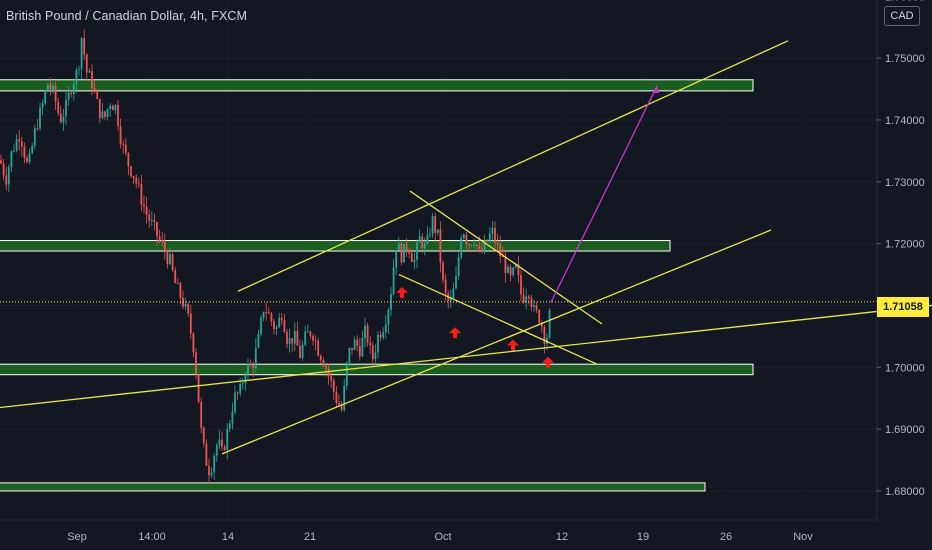 Image resolution: width=932 pixels, height=550 pixels. Describe the element at coordinates (498, 319) in the screenshot. I see `trendline` at that location.